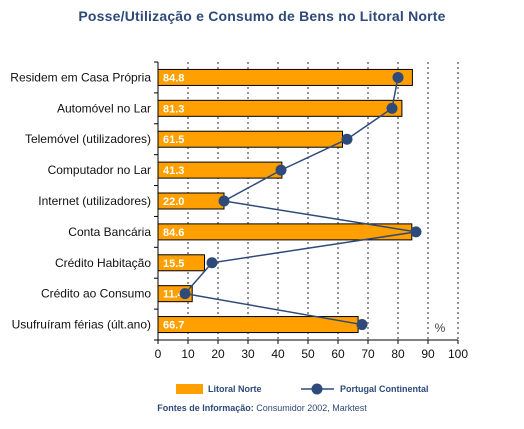  What do you see at coordinates (81, 325) in the screenshot?
I see `category-label: Usufruíram férias (últ.ano)` at bounding box center [81, 325].